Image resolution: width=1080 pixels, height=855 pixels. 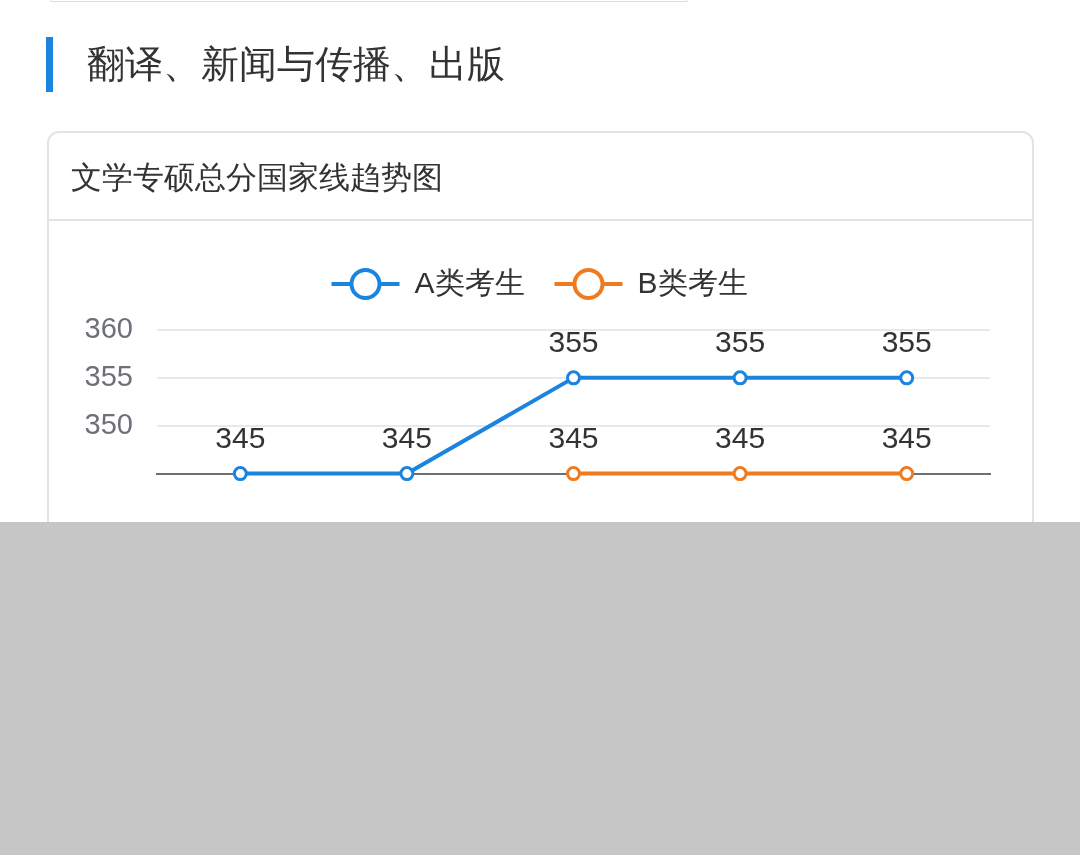 What do you see at coordinates (692, 283) in the screenshot?
I see `legend-label: B类考生` at bounding box center [692, 283].